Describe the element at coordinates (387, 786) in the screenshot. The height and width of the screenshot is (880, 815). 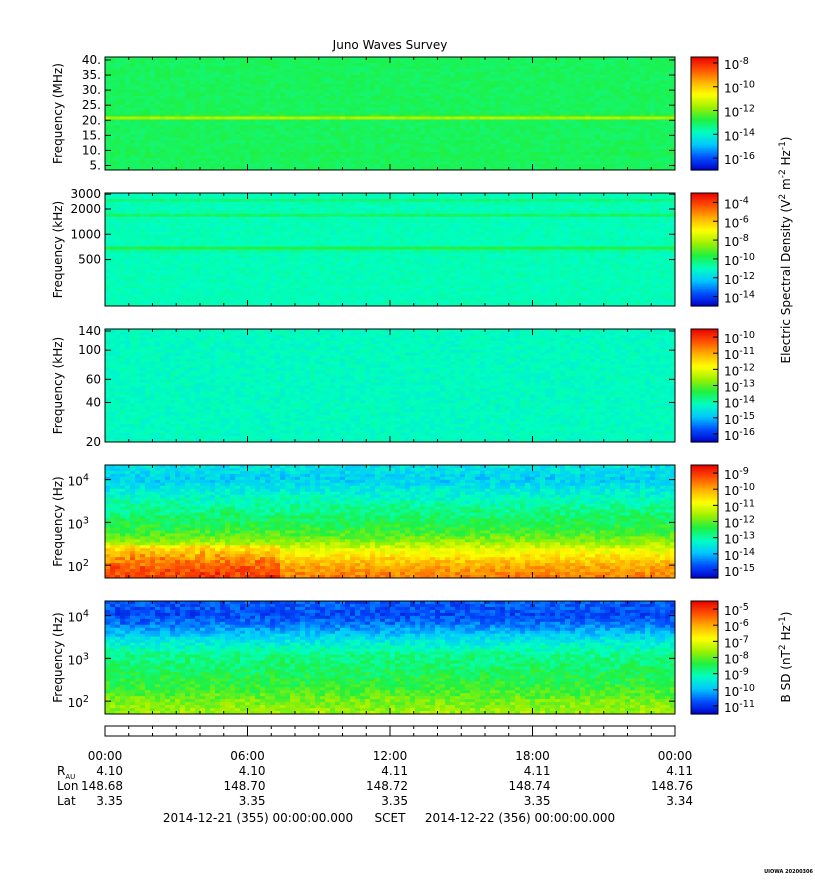
I see `ephemeris-value: 148.72` at that location.